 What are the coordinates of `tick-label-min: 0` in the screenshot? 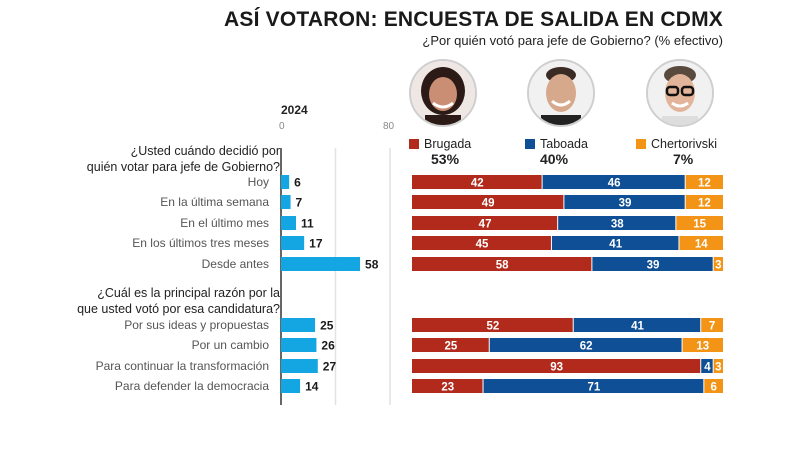 It's located at (282, 126).